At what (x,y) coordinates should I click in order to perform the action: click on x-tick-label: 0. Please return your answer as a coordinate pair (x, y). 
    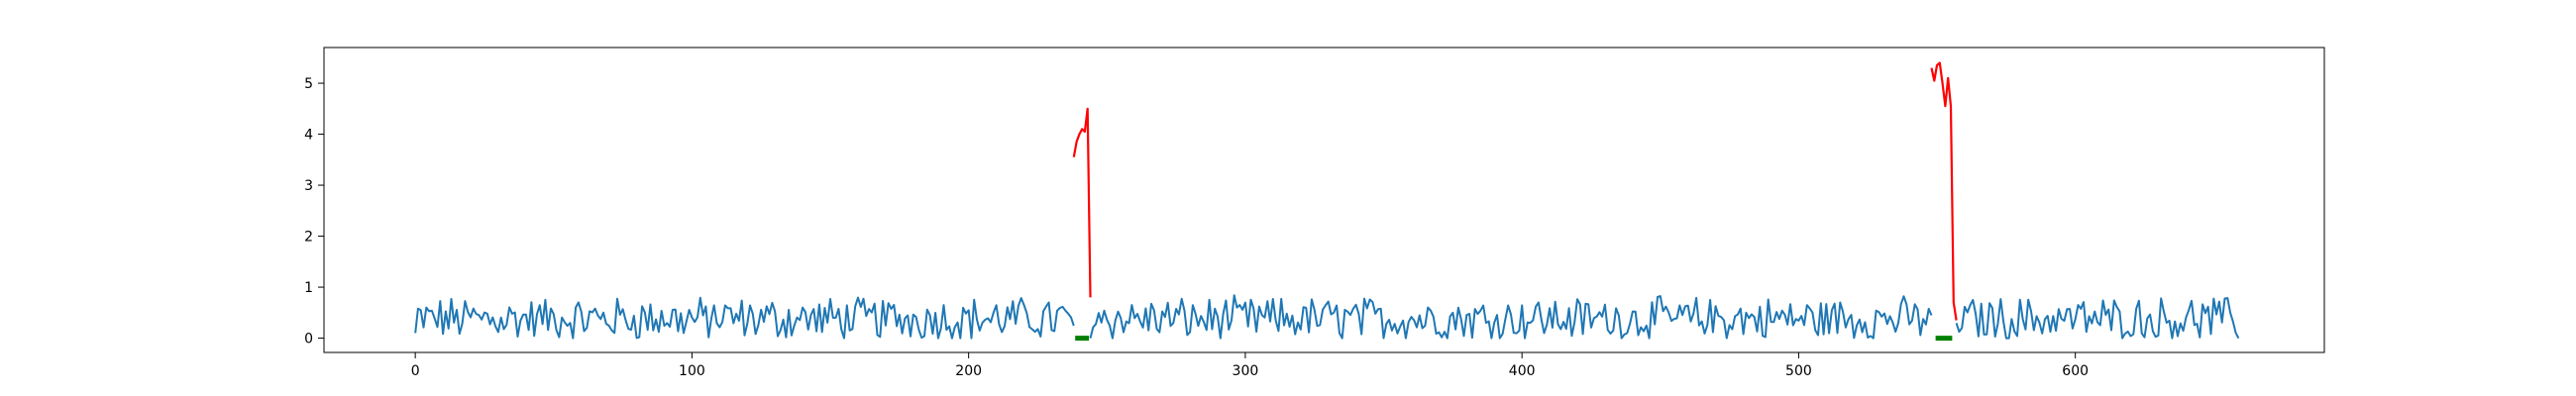
    Looking at the image, I should click on (416, 371).